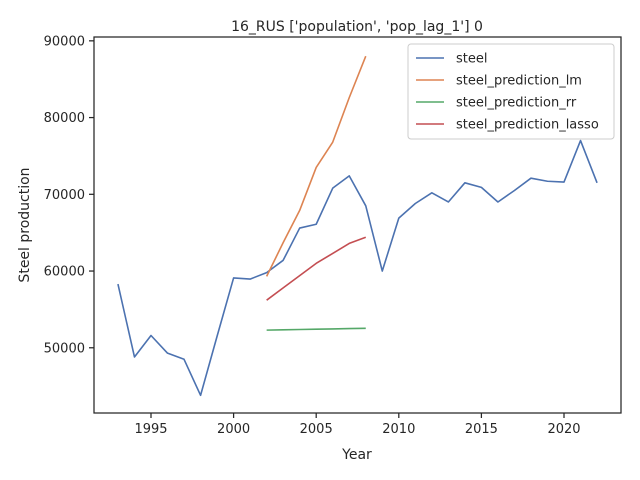  What do you see at coordinates (233, 429) in the screenshot?
I see `x-tick-label: 2000` at bounding box center [233, 429].